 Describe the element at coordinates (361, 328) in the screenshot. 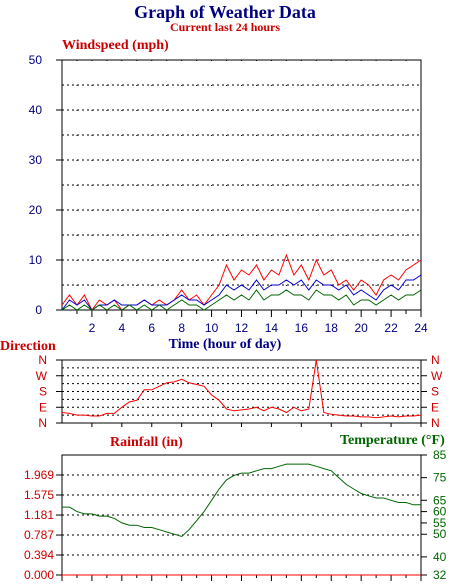

I see `wind-x-tick-label: 20` at that location.